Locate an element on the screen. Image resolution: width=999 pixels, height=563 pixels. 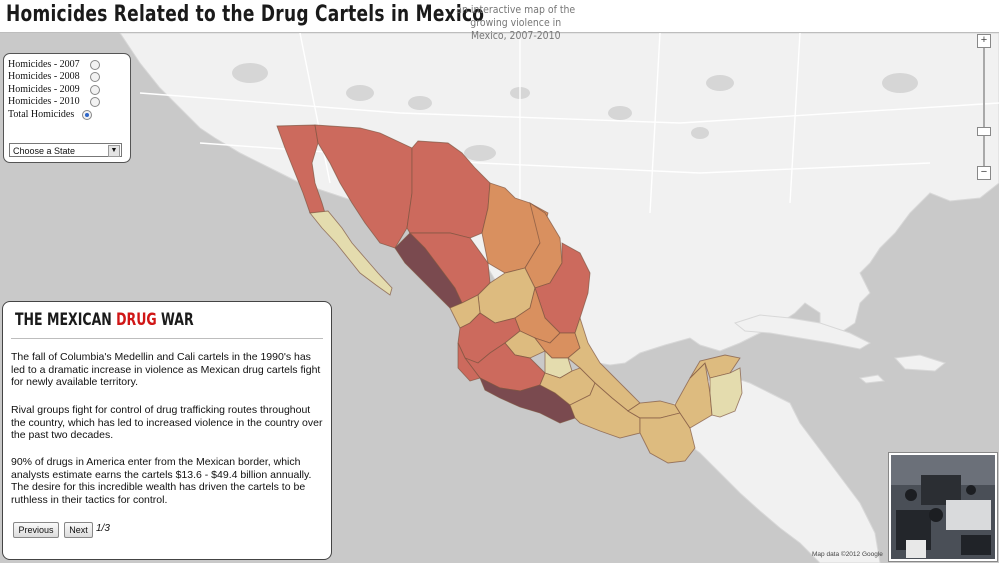
state-sonora is located at coordinates (363, 186).